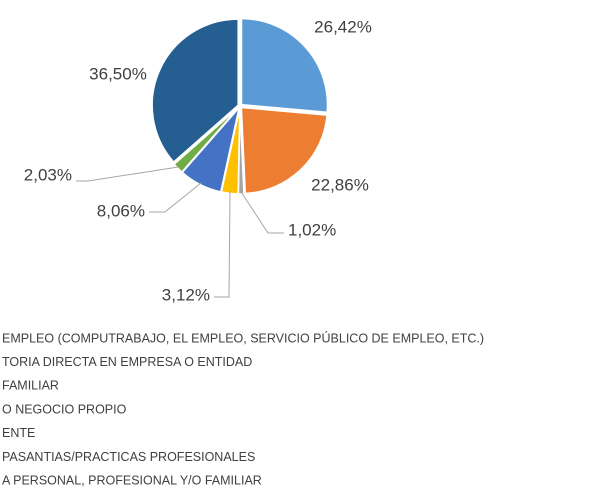  Describe the element at coordinates (30, 386) in the screenshot. I see `legend-label: FAMILIAR` at that location.